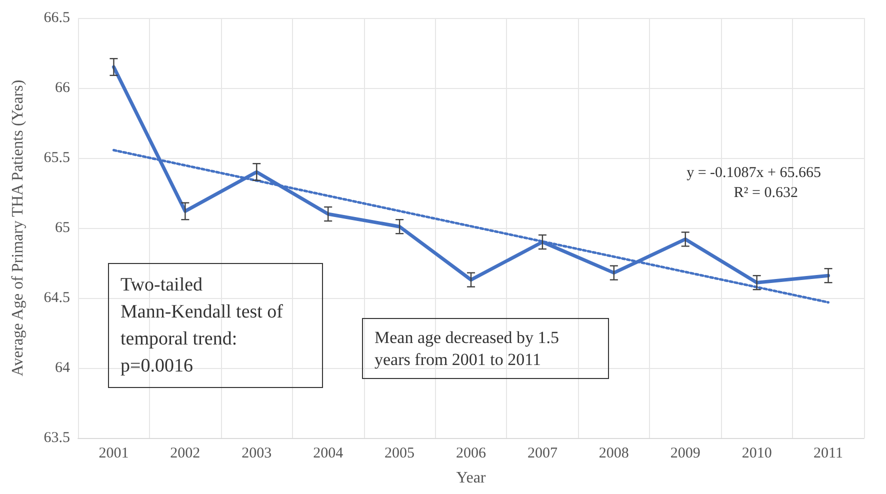 This screenshot has width=886, height=494. I want to click on annotation: Mean age decreased by 1.5 years from 2001 to 2011, so click(469, 348).